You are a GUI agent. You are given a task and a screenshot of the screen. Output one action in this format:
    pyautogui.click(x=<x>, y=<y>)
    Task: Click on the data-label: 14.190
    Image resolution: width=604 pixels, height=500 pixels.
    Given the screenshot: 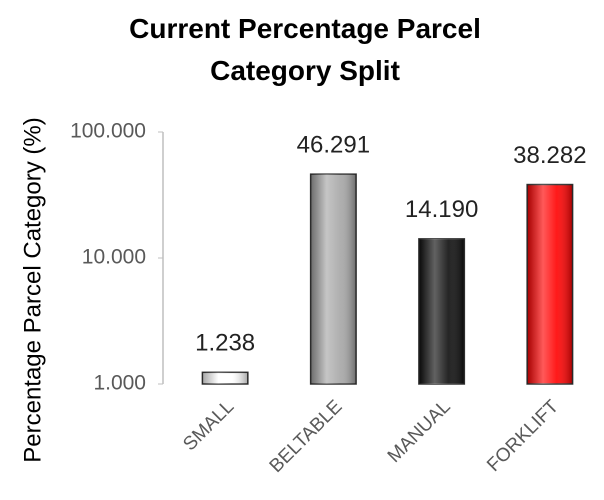 What is the action you would take?
    pyautogui.click(x=441, y=209)
    